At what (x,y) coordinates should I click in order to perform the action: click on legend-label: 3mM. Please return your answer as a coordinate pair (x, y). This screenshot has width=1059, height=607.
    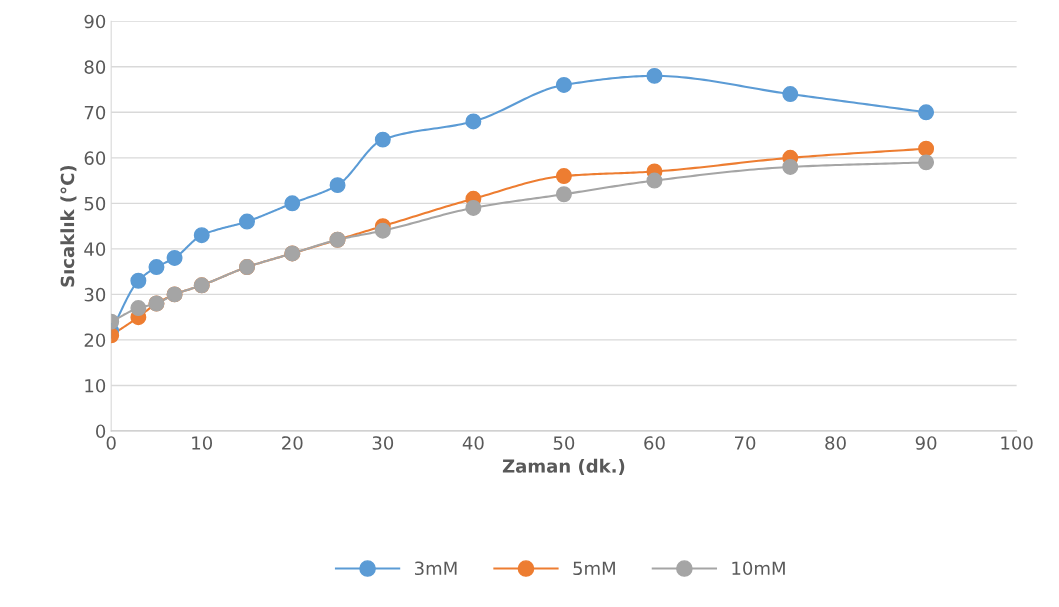
    Looking at the image, I should click on (435, 568).